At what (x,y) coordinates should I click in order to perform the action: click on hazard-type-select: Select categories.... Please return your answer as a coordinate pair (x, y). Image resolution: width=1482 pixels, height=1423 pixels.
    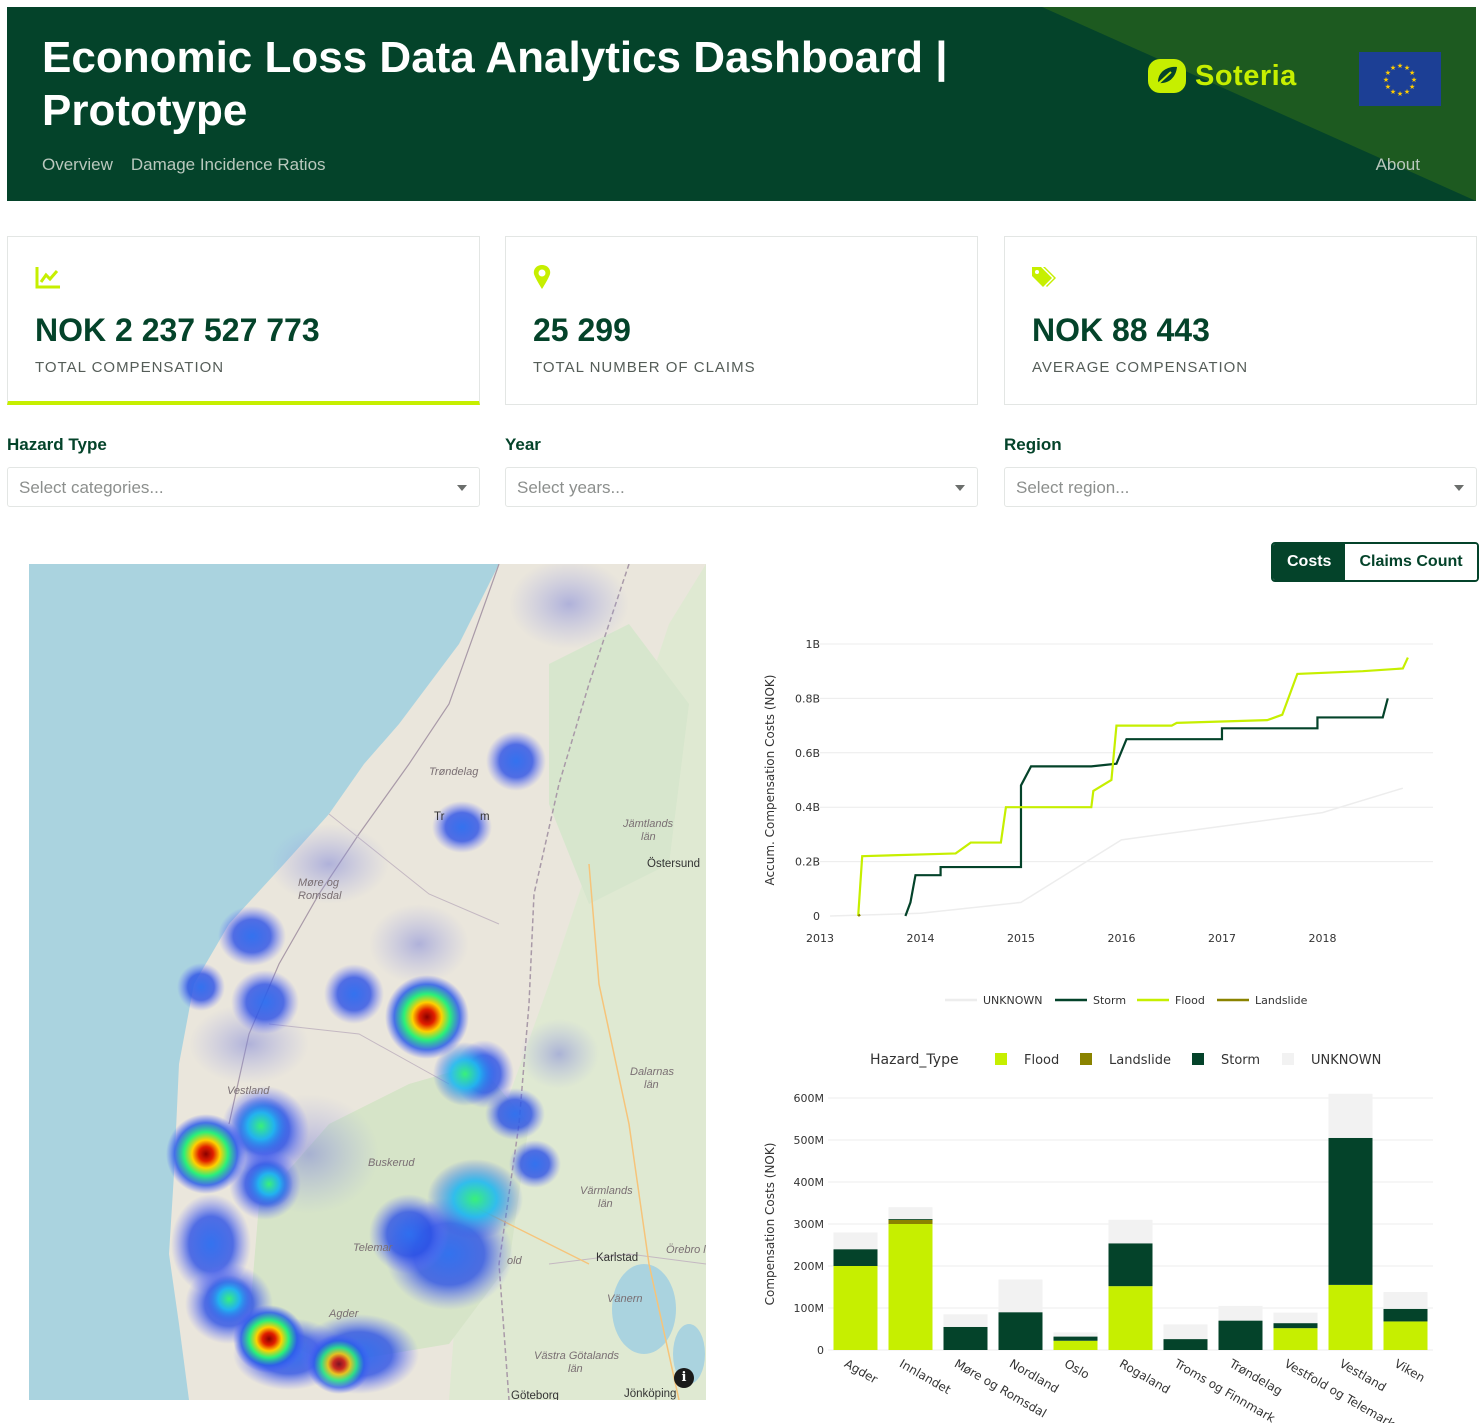
    Looking at the image, I should click on (243, 487).